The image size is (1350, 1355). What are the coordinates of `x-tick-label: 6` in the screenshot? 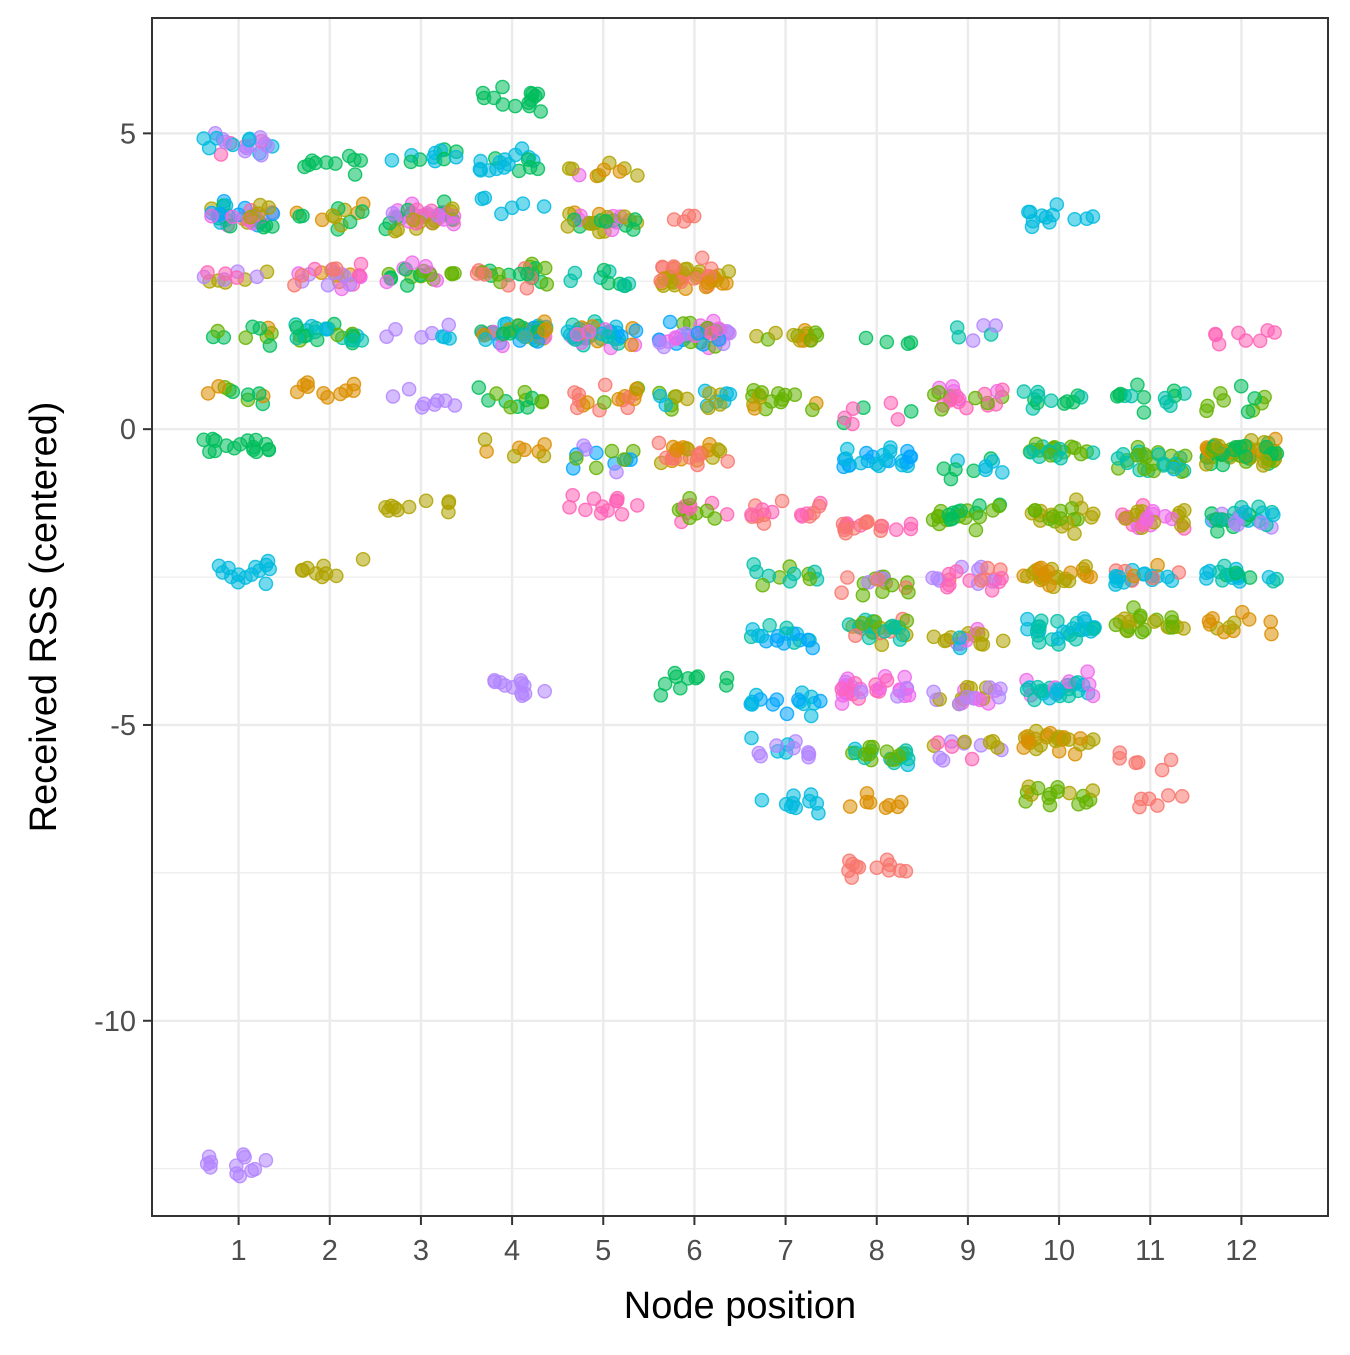 It's located at (694, 1251).